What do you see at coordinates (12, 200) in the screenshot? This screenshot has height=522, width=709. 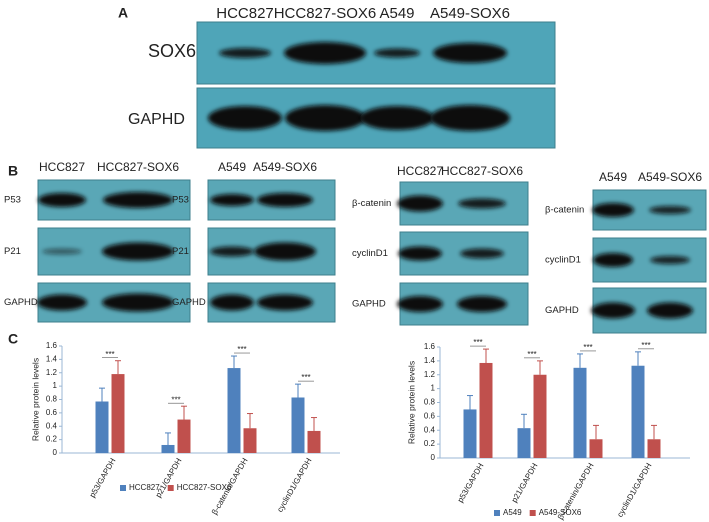 I see `row-label: P53` at bounding box center [12, 200].